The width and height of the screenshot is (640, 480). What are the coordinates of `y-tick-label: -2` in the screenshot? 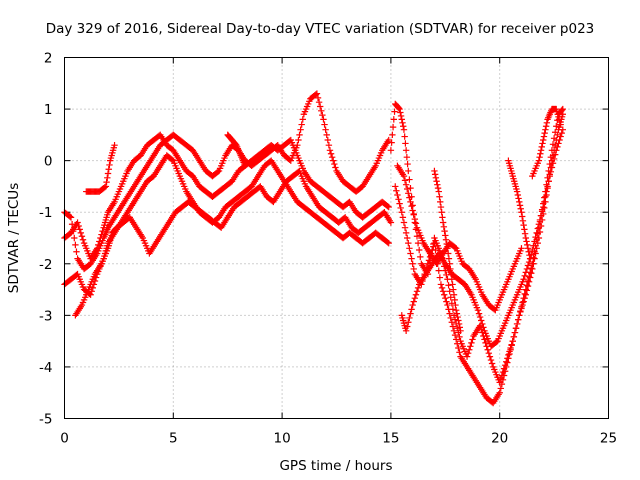 It's located at (45, 265).